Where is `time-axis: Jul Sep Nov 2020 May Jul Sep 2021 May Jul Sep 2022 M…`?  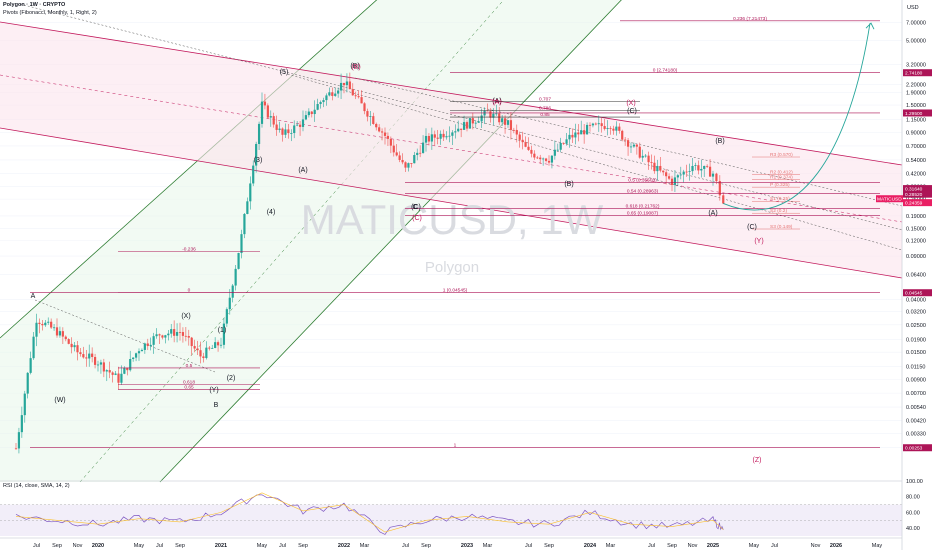
time-axis: Jul Sep Nov 2020 May Jul Sep 2021 May Jul Sep 2022 M… is located at coordinates (451, 543).